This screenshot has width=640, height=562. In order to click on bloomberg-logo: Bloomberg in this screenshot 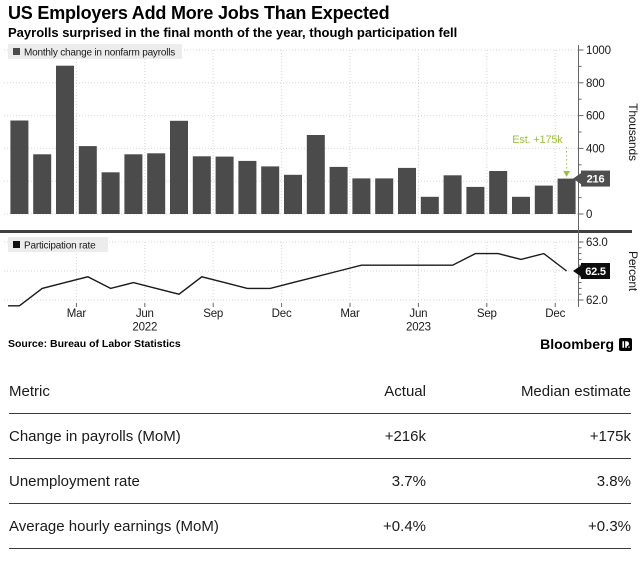, I will do `click(586, 344)`.